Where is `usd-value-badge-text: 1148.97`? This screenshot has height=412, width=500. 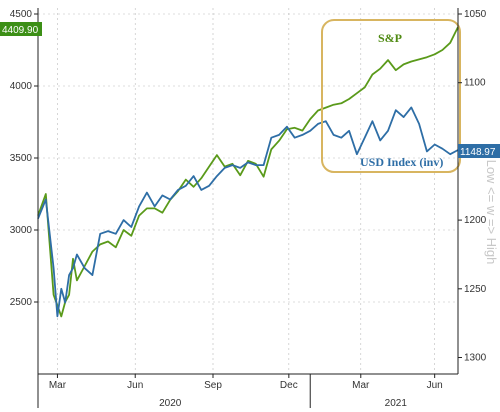 usd-value-badge-text: 1148.97 is located at coordinates (478, 152).